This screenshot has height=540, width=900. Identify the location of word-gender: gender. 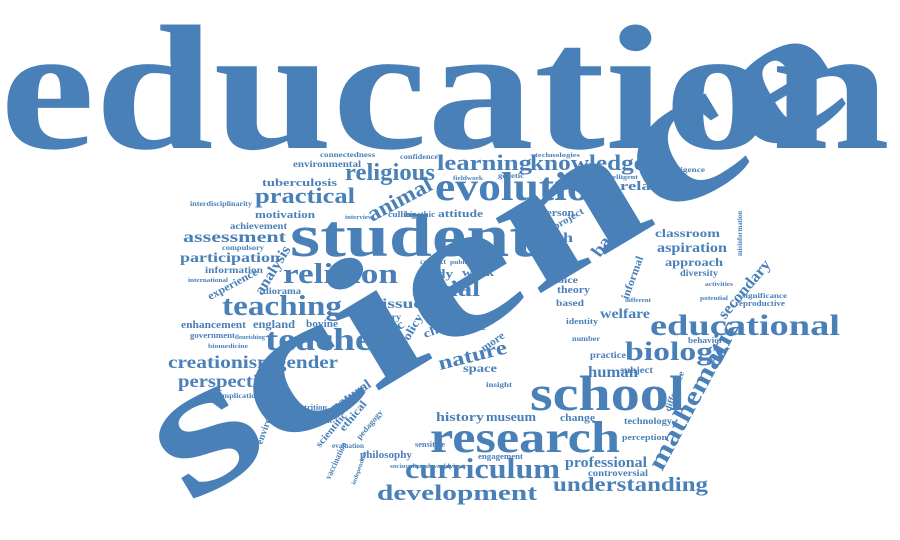
(307, 362).